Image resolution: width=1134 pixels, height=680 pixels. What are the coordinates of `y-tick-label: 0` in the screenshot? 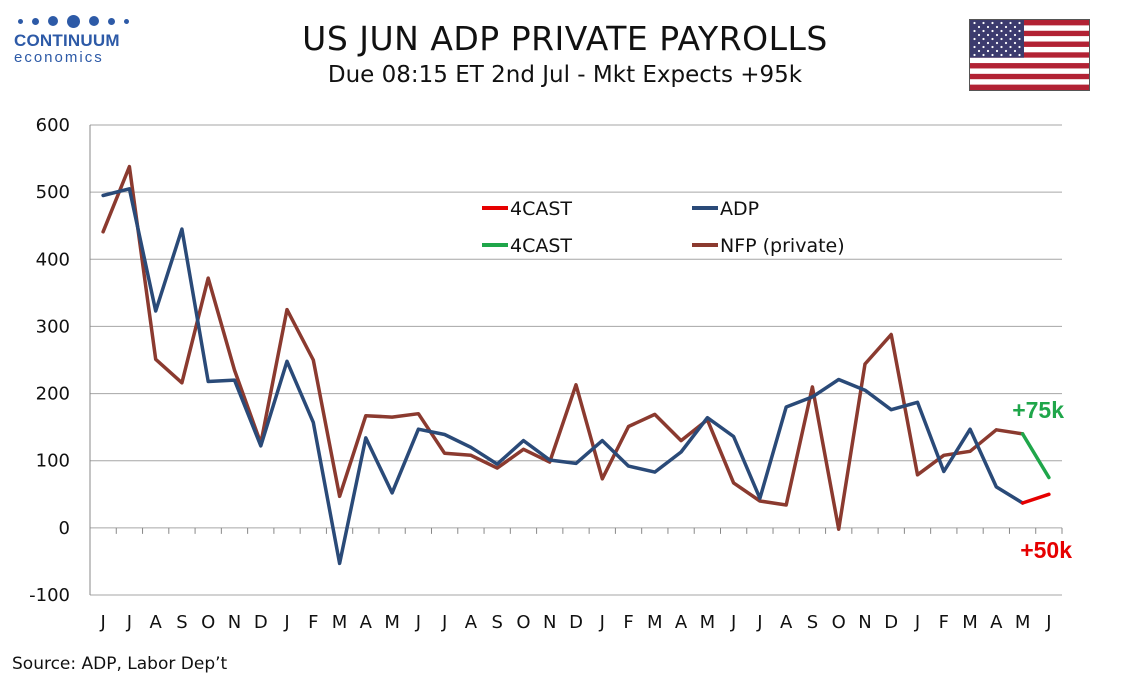 It's located at (64, 528).